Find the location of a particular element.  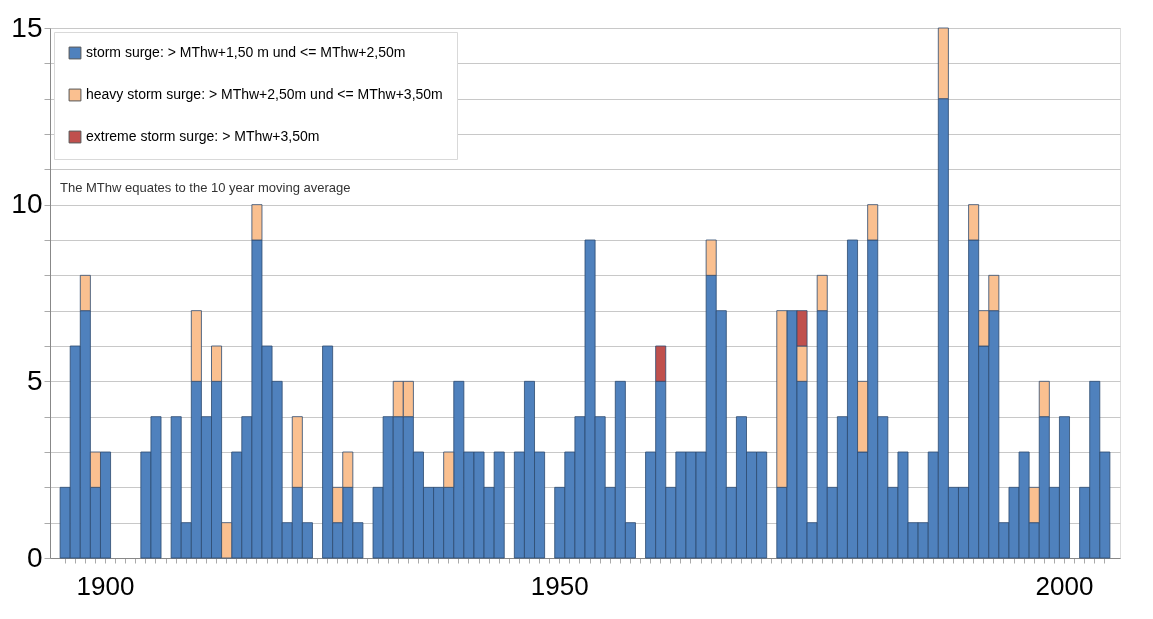

y-tick-label: 15 is located at coordinates (27, 27).